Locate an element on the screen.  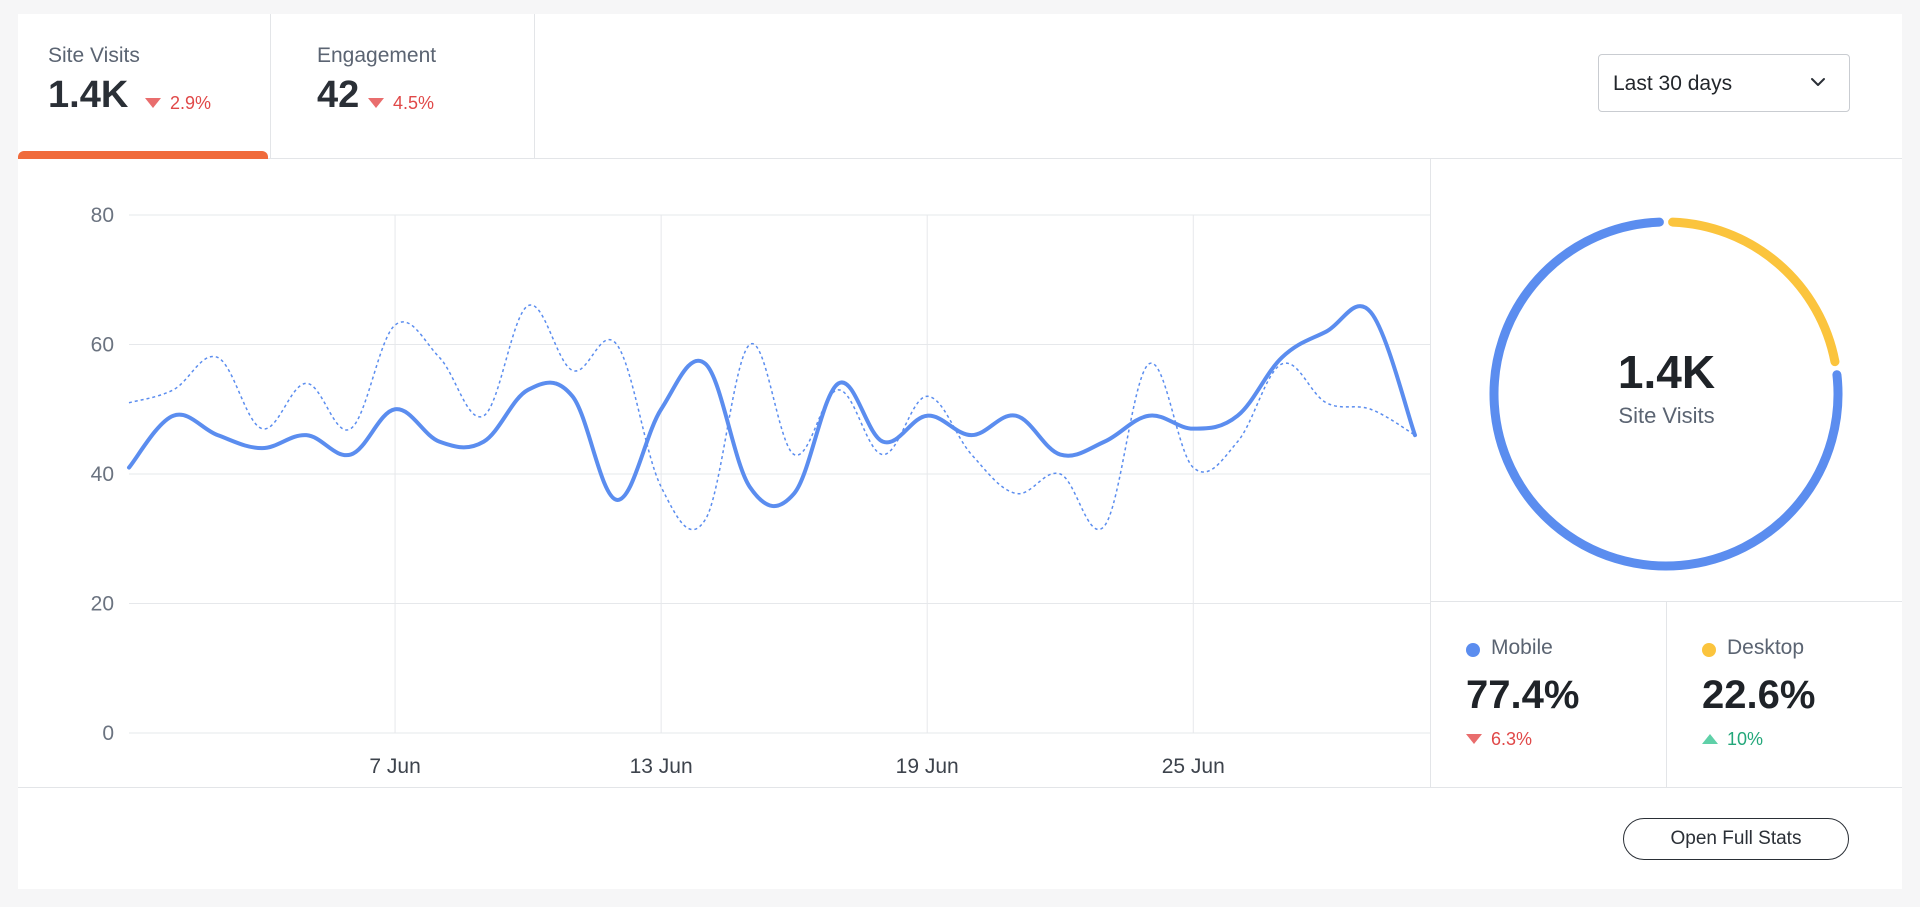
tab-delta: 4.5% is located at coordinates (401, 103).